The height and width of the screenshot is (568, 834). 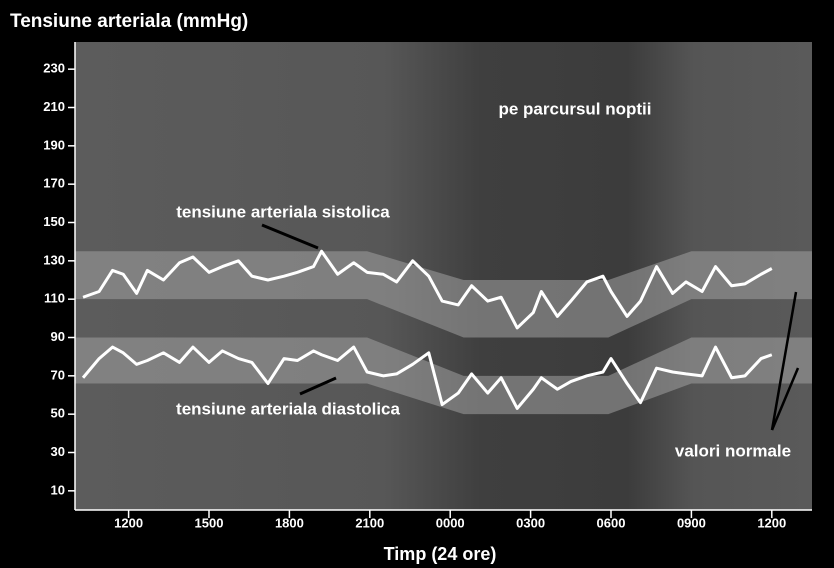 I want to click on y-tick-label: 90, so click(x=58, y=336).